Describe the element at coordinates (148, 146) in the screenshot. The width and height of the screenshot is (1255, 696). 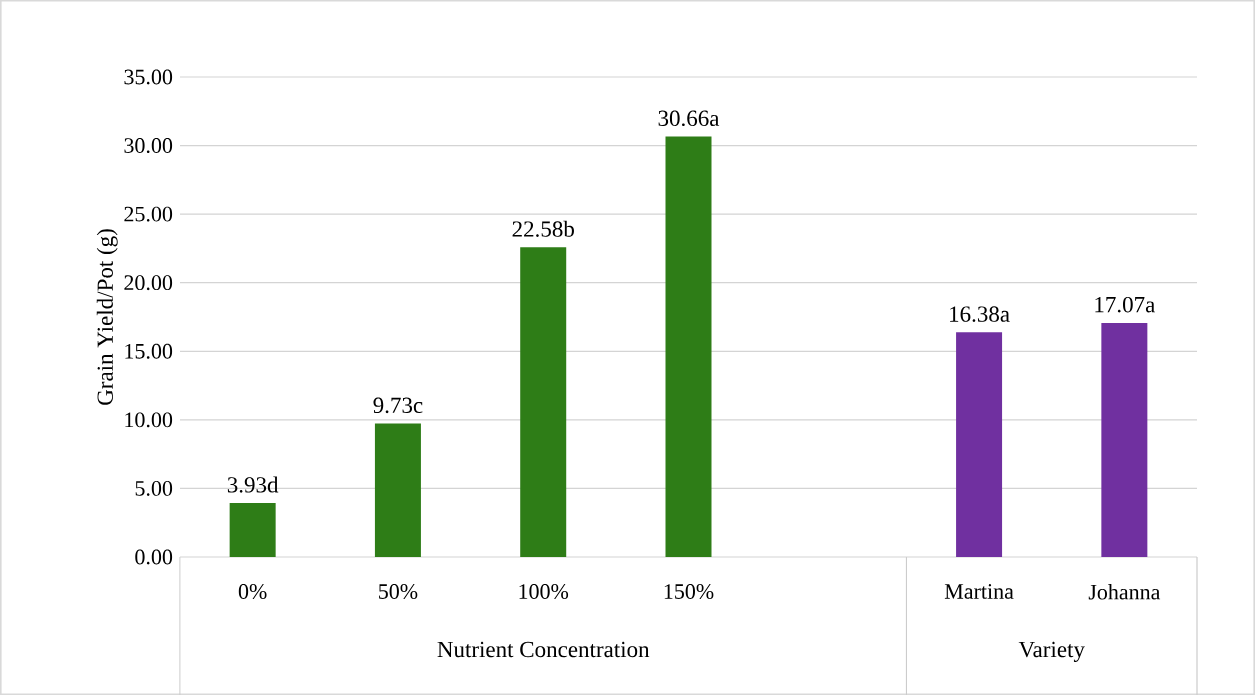
I see `y-tick-label: 30.00` at that location.